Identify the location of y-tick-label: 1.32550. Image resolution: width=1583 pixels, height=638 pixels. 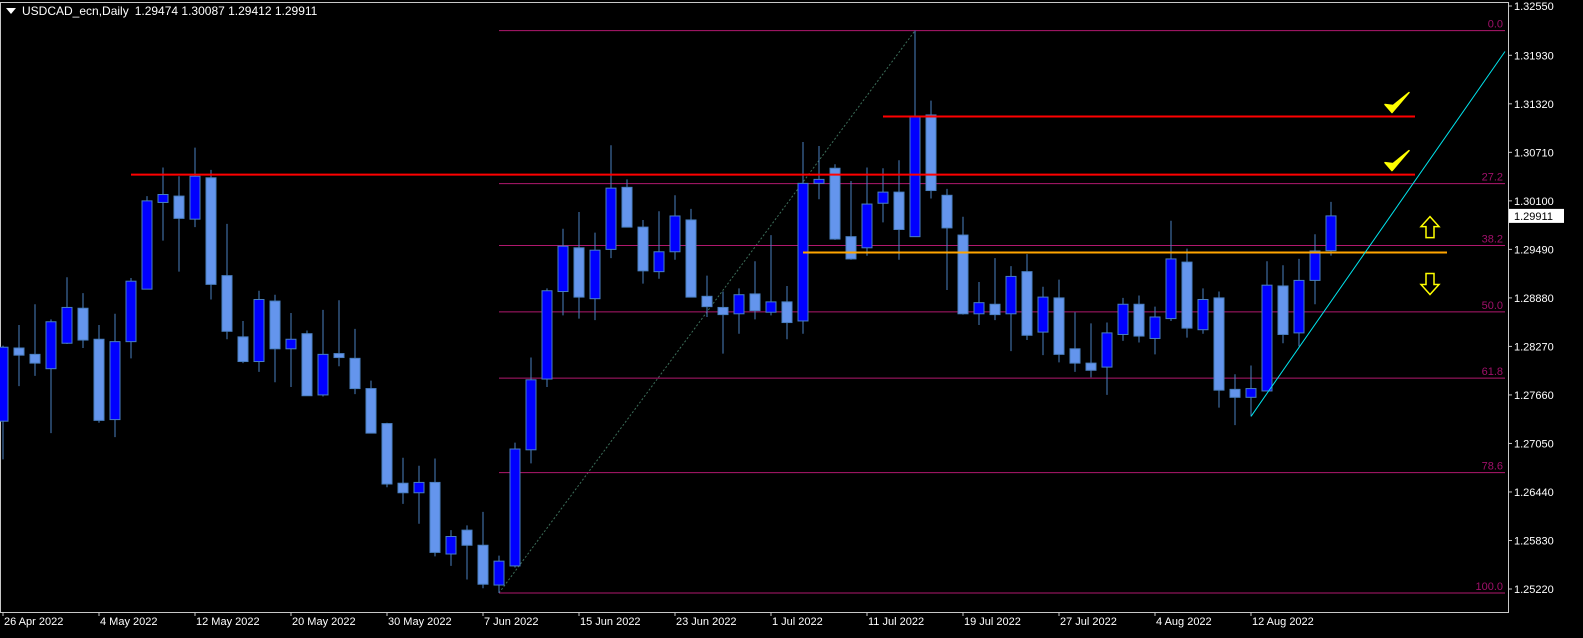
(1534, 7).